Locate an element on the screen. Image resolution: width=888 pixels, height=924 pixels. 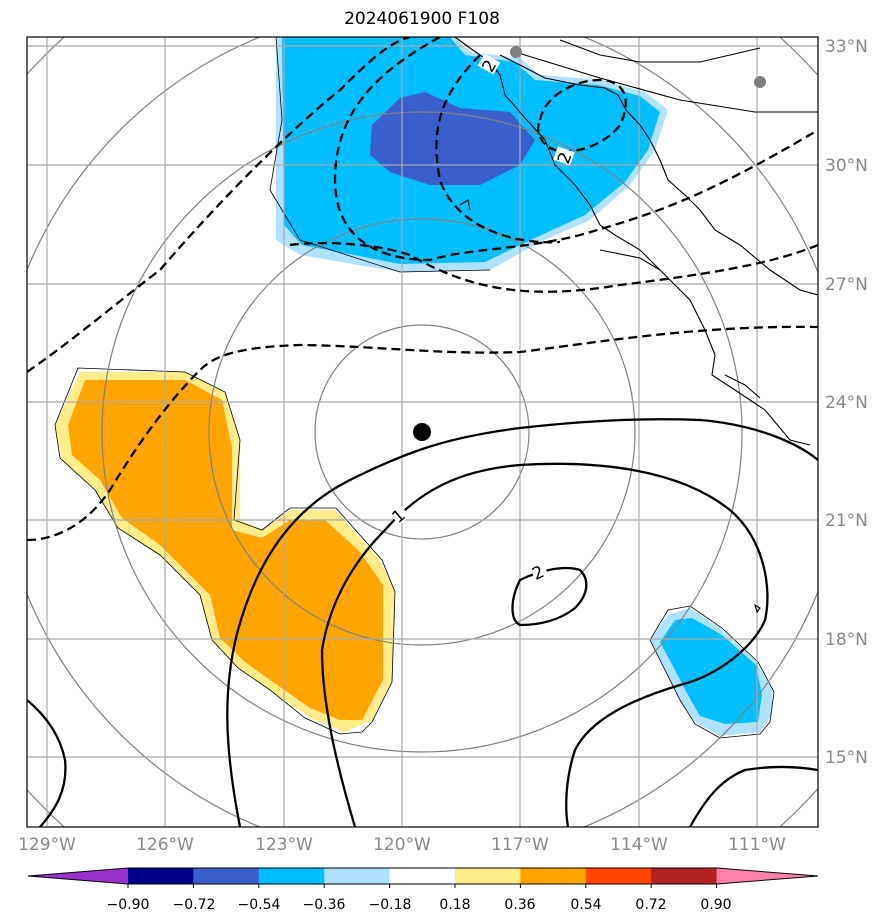
lon-label: 117°W is located at coordinates (520, 845).